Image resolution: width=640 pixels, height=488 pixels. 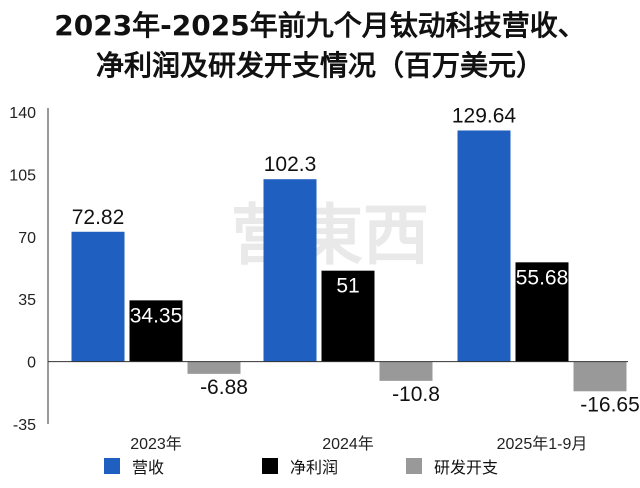 What do you see at coordinates (542, 277) in the screenshot?
I see `data-label-2-3: 55.68` at bounding box center [542, 277].